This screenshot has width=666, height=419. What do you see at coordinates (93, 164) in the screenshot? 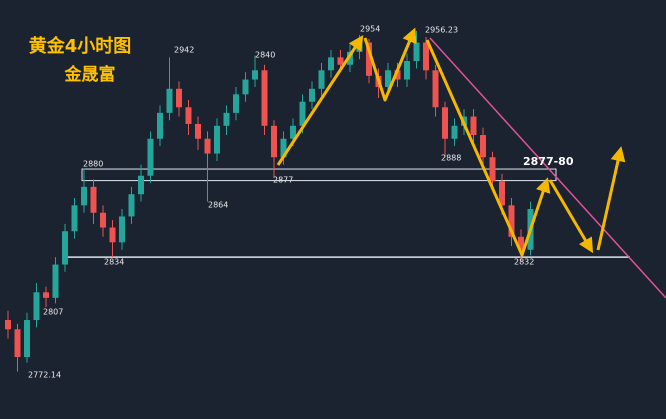
I see `price-label: 2880` at bounding box center [93, 164].